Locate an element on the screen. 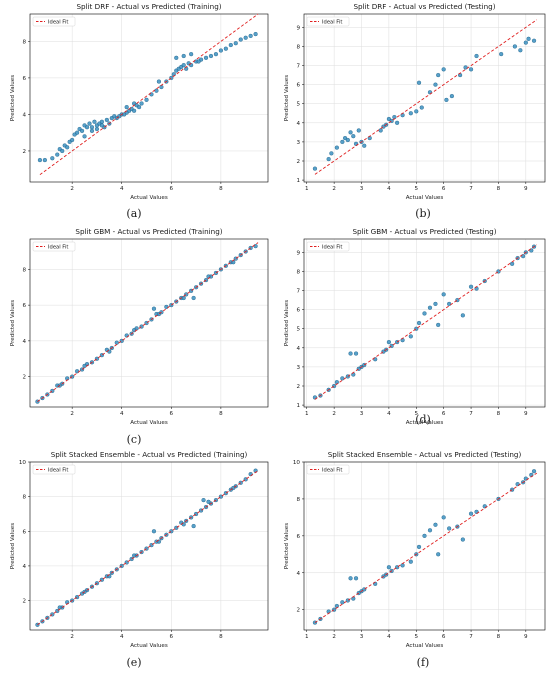 The height and width of the screenshot is (674, 550). y-tick-label: 5 is located at coordinates (298, 330).